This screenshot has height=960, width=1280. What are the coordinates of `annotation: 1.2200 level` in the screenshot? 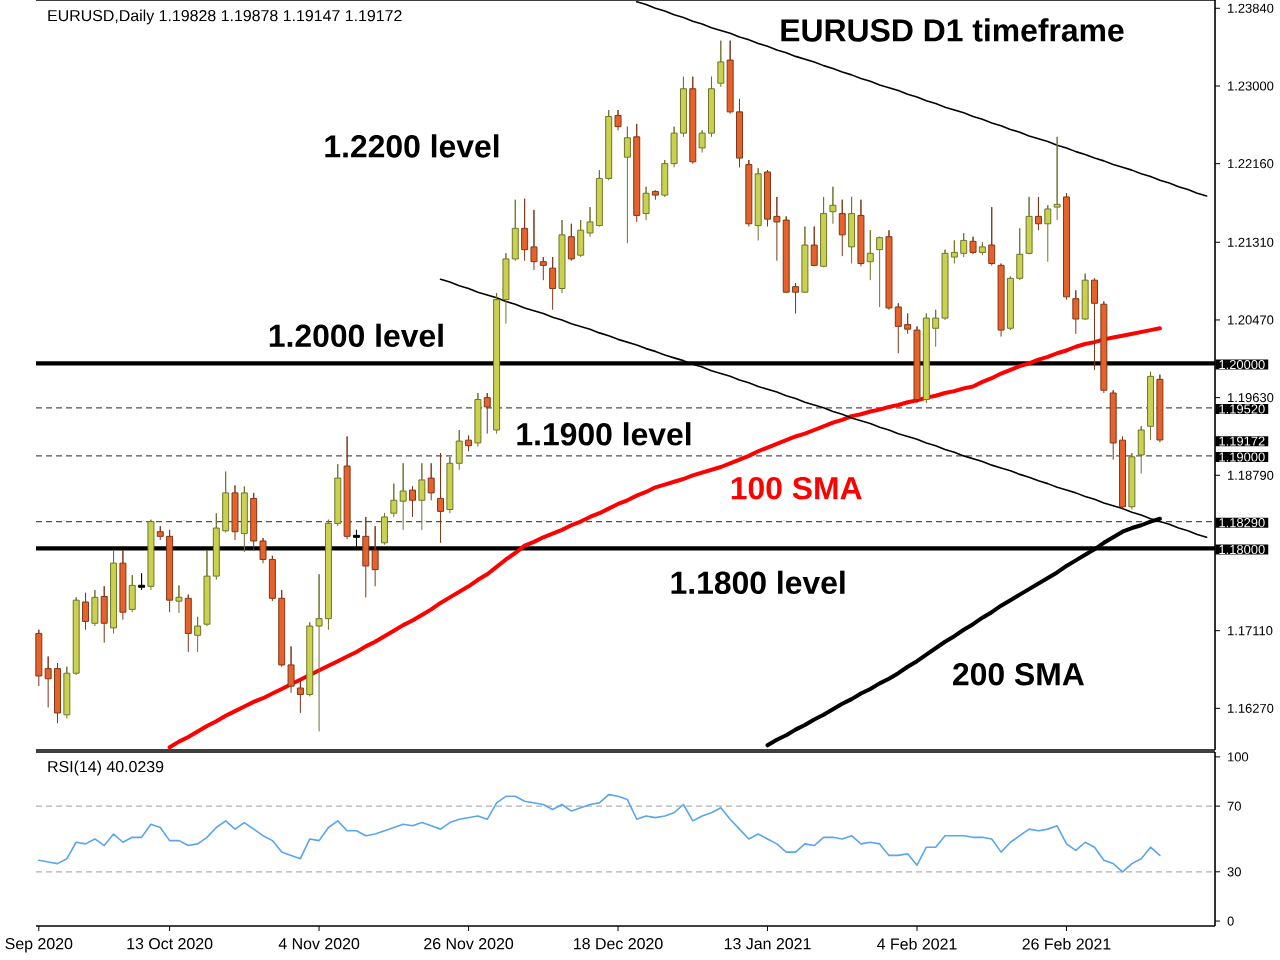 It's located at (412, 146).